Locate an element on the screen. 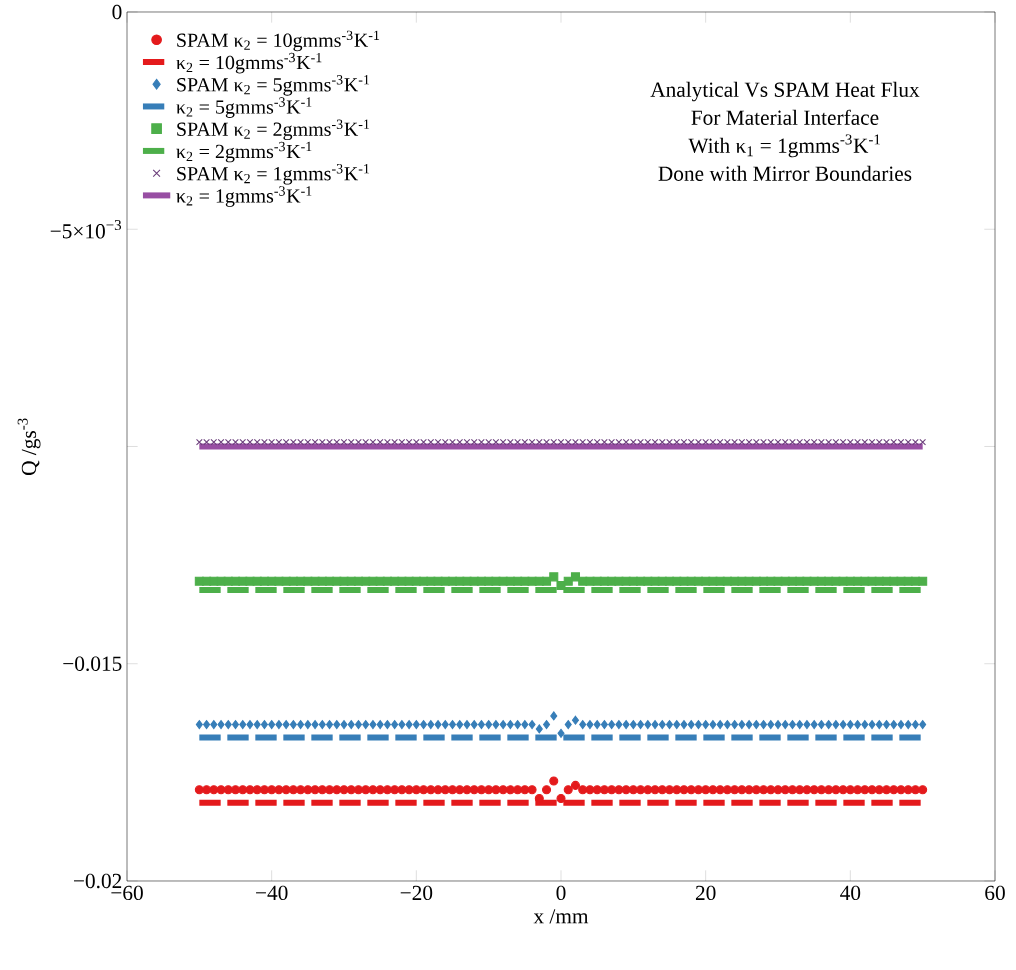 The height and width of the screenshot is (970, 1016). y-tick-label: −0.015 is located at coordinates (92, 663).